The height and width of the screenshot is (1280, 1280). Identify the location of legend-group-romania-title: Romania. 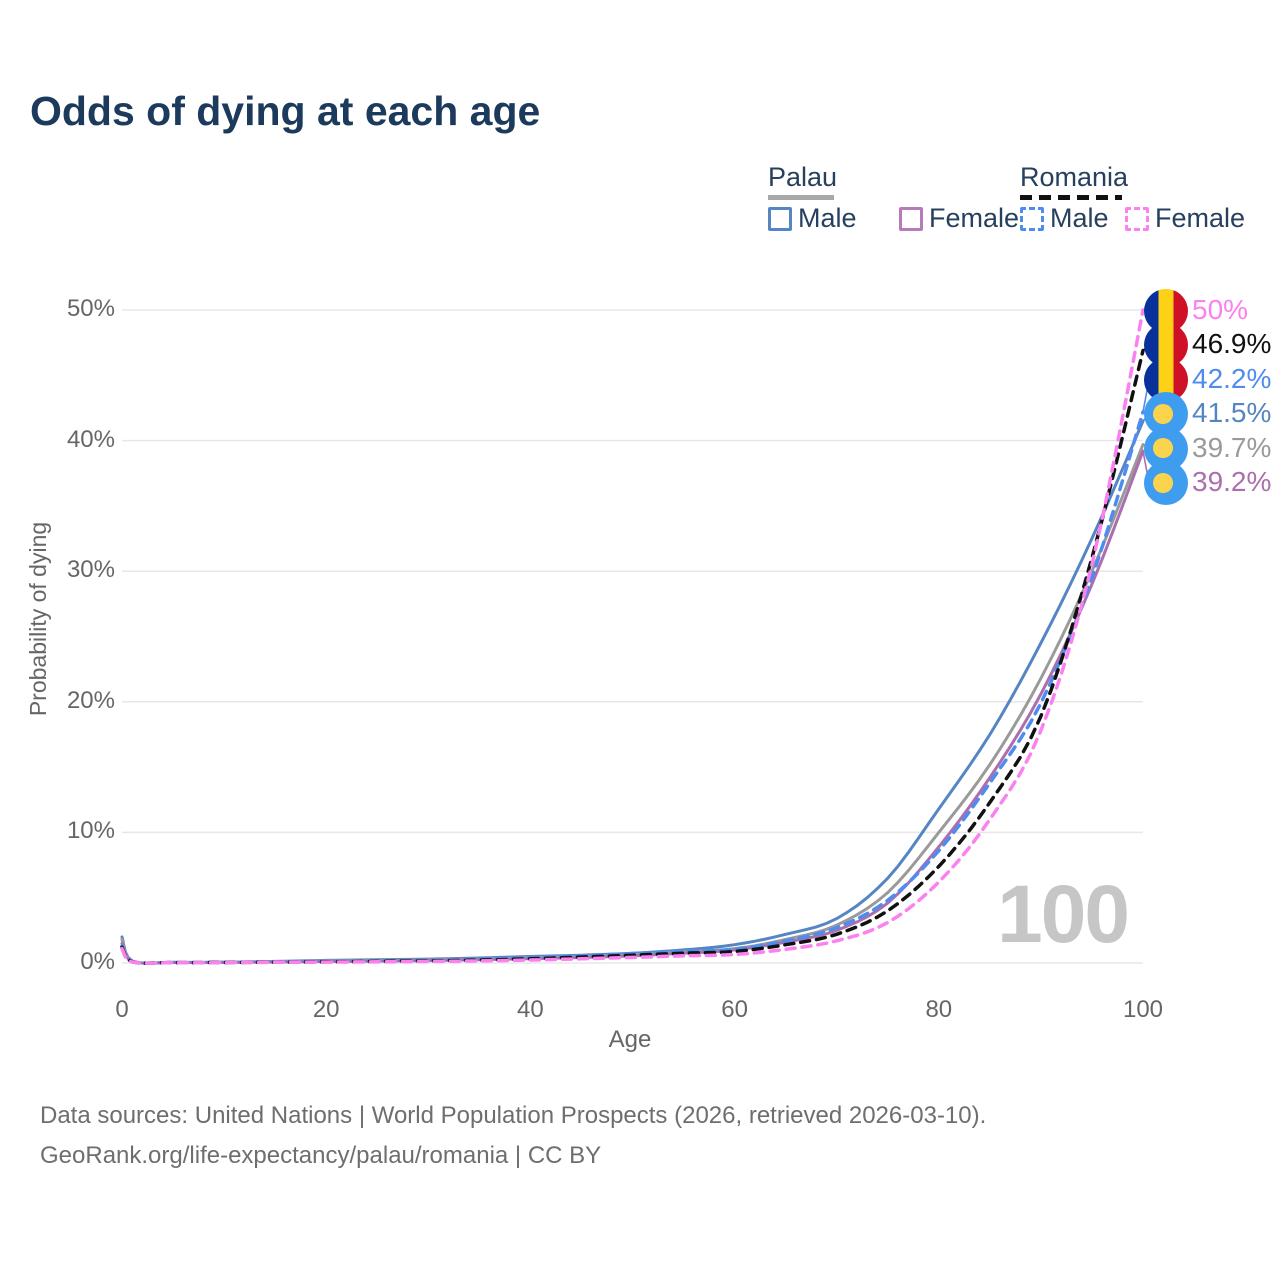
(1074, 177).